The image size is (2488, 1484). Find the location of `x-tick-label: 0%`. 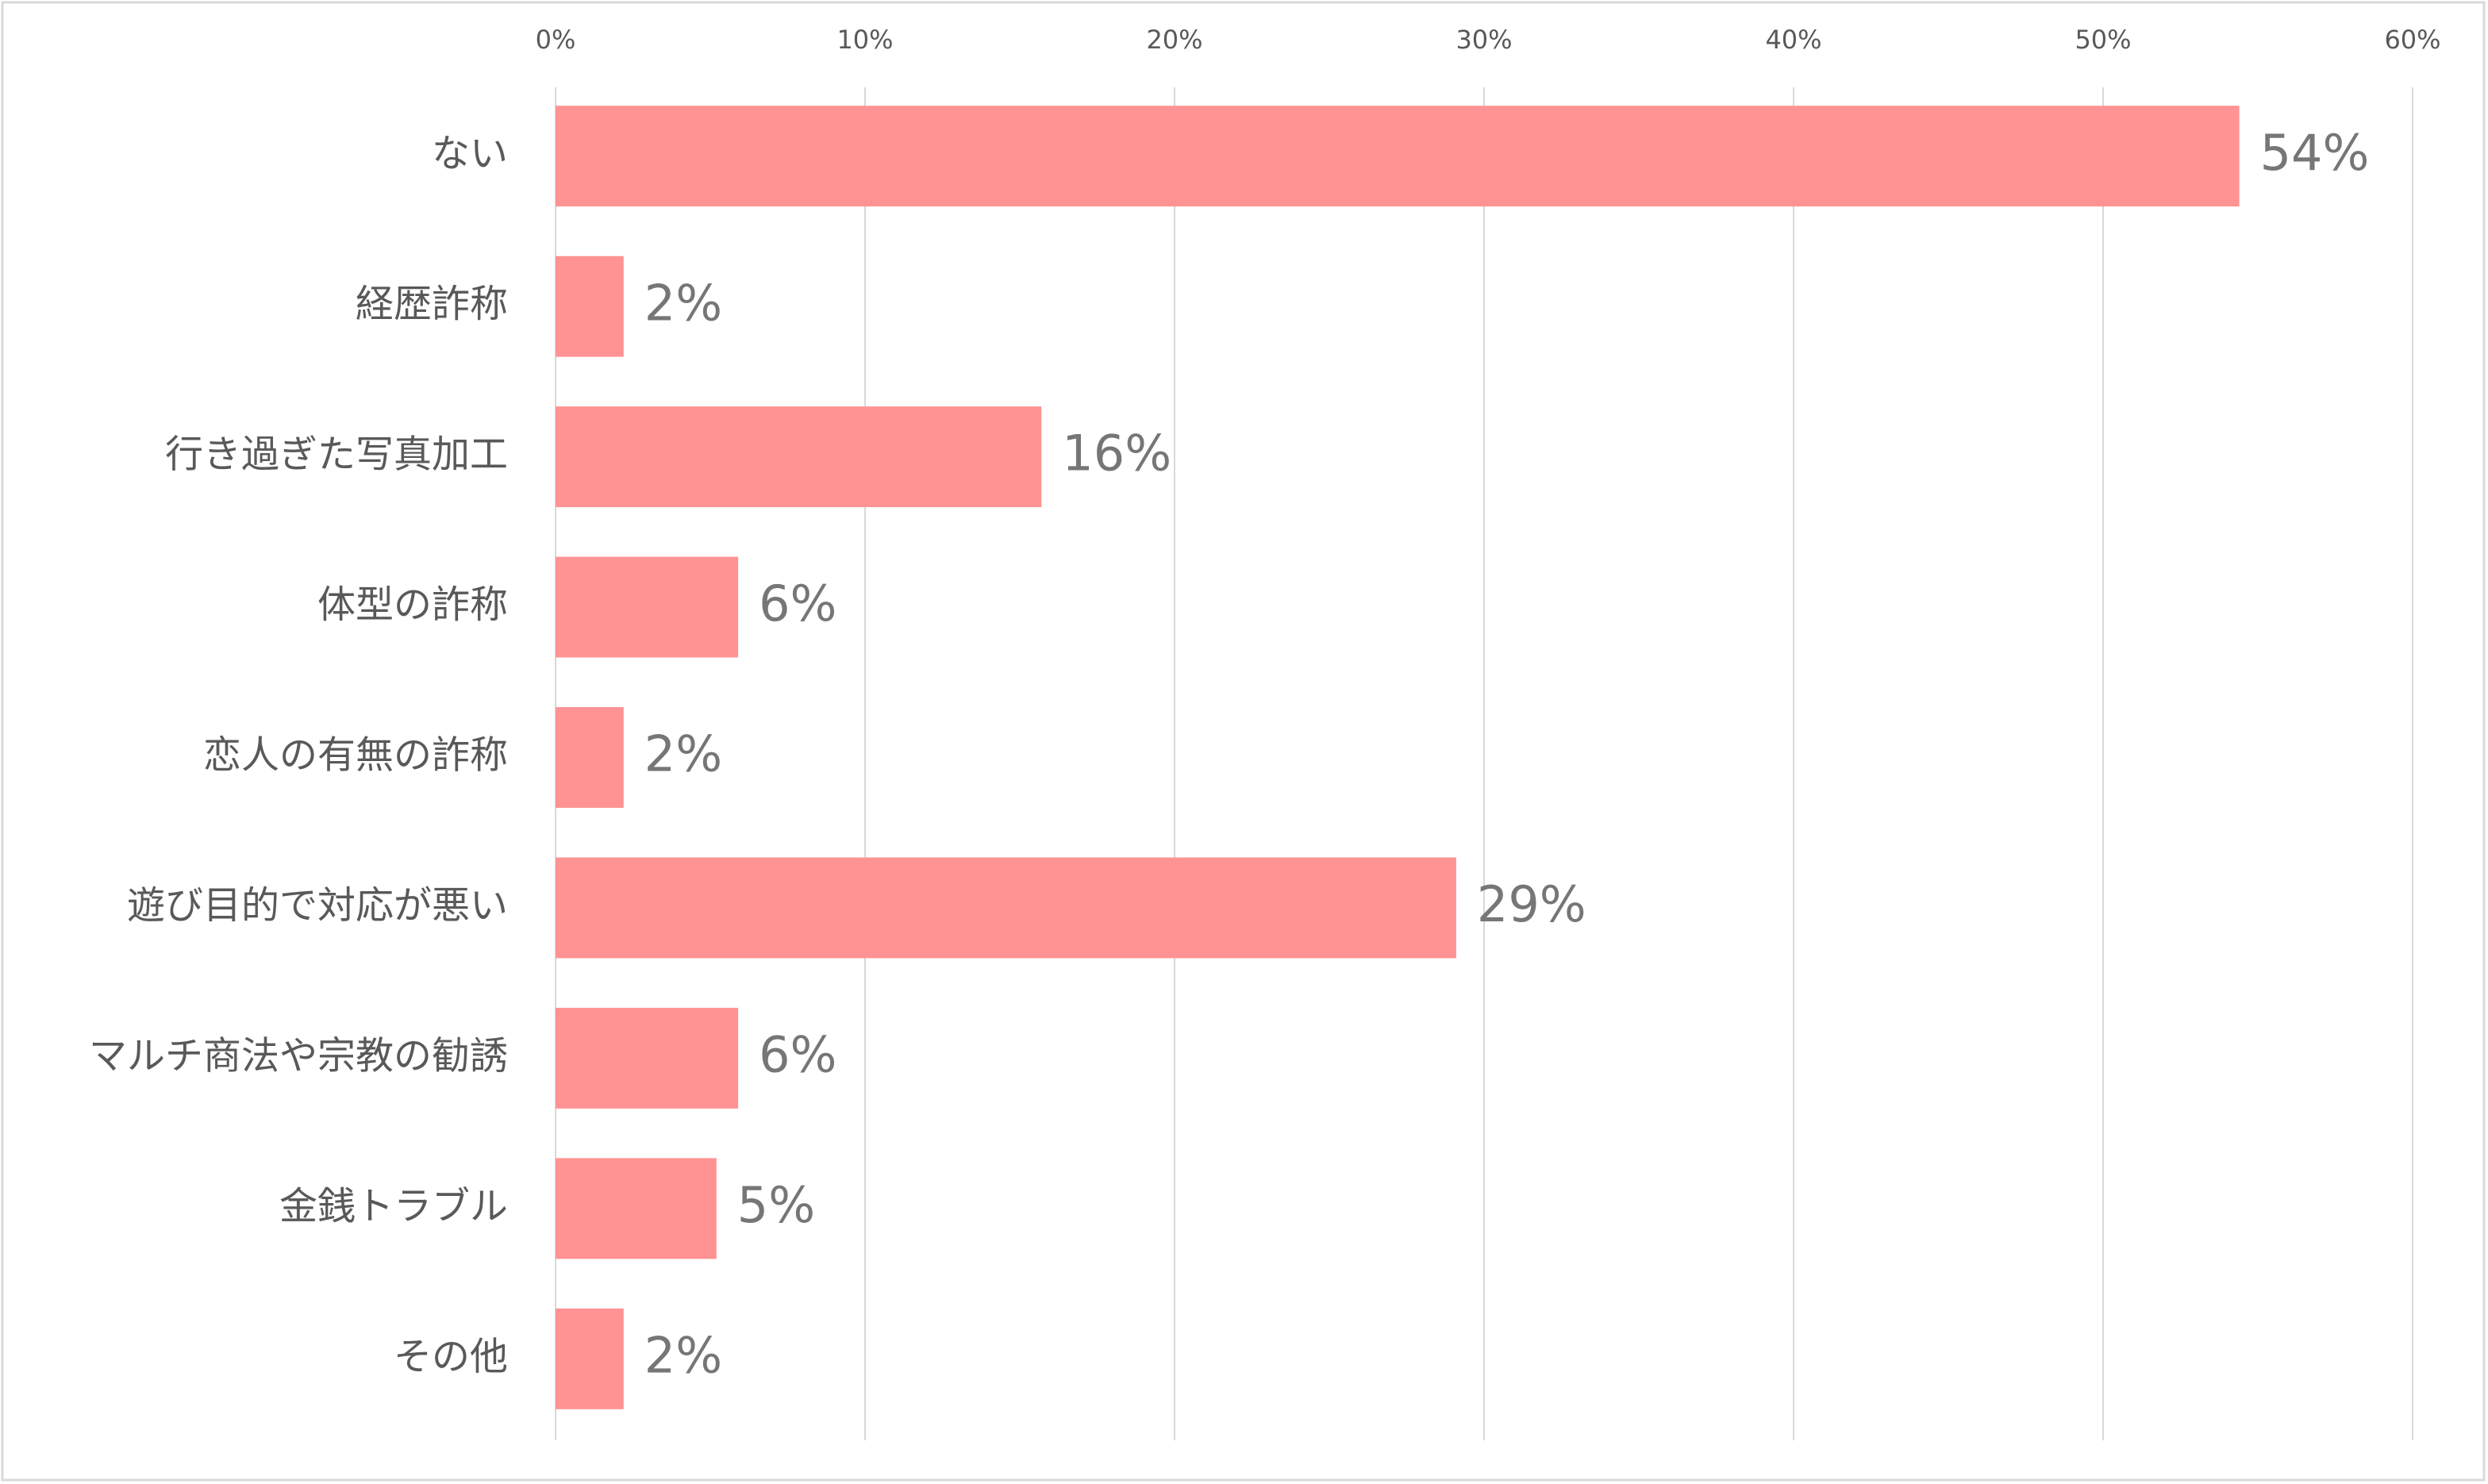

x-tick-label: 0% is located at coordinates (556, 40).